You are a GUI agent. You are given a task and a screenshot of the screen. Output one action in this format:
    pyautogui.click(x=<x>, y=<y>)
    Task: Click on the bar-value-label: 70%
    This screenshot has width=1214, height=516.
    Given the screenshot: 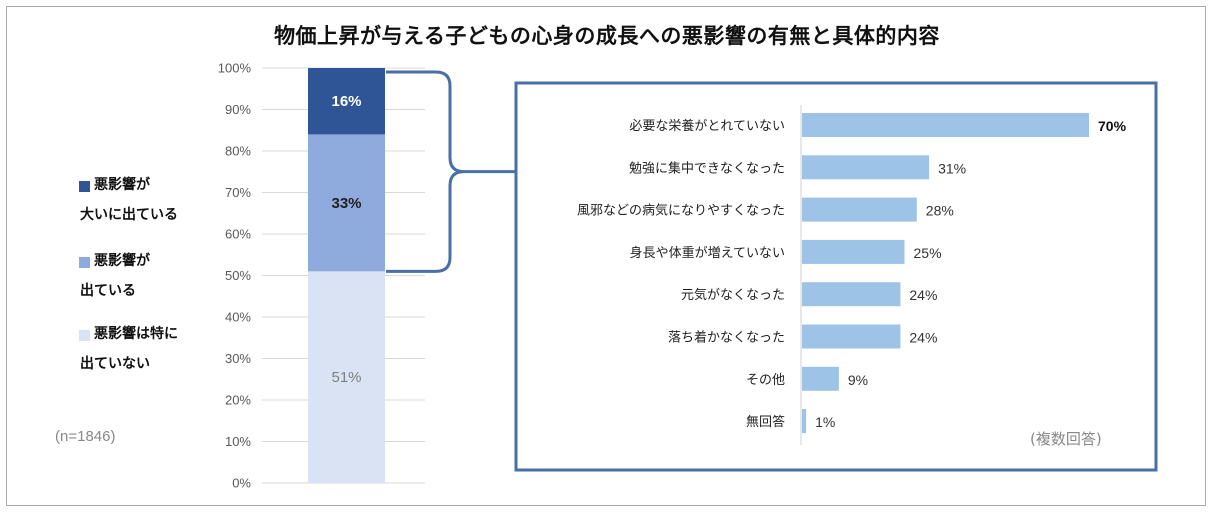 What is the action you would take?
    pyautogui.click(x=1112, y=126)
    